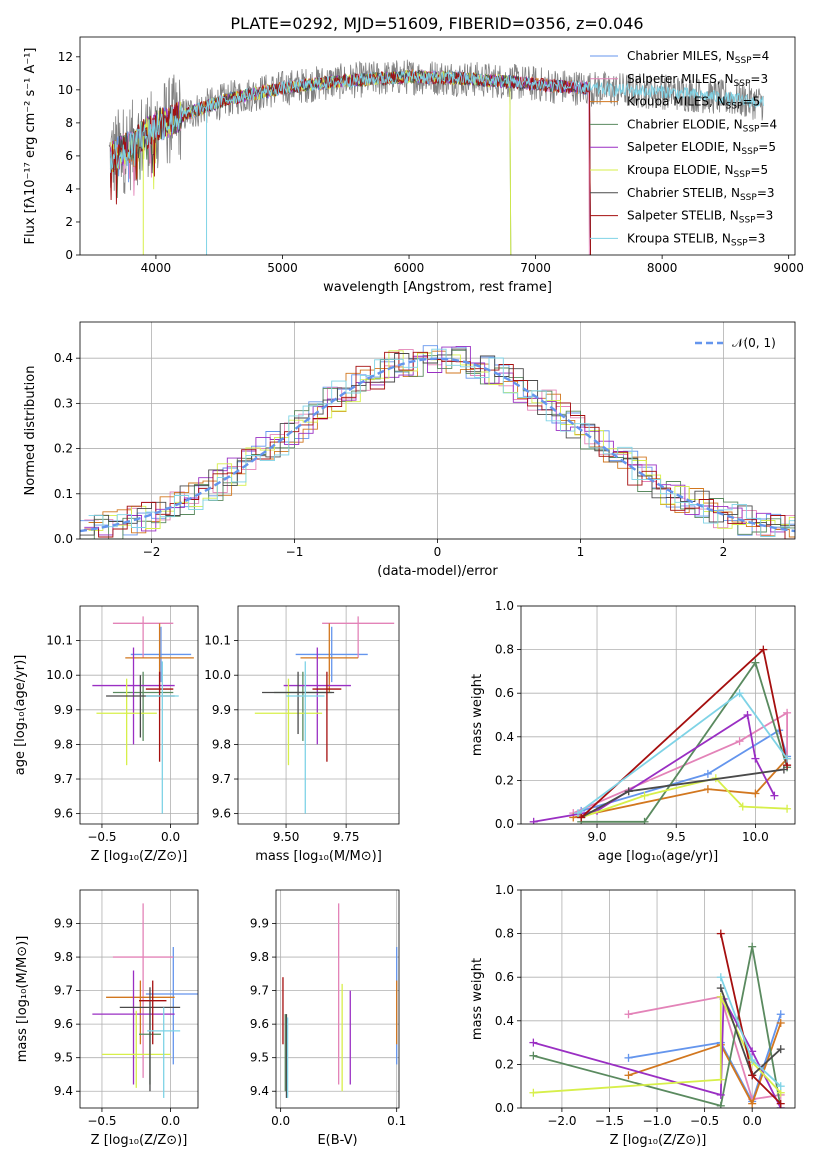 This screenshot has width=819, height=1170. I want to click on y-tick-label: 2, so click(69, 222).